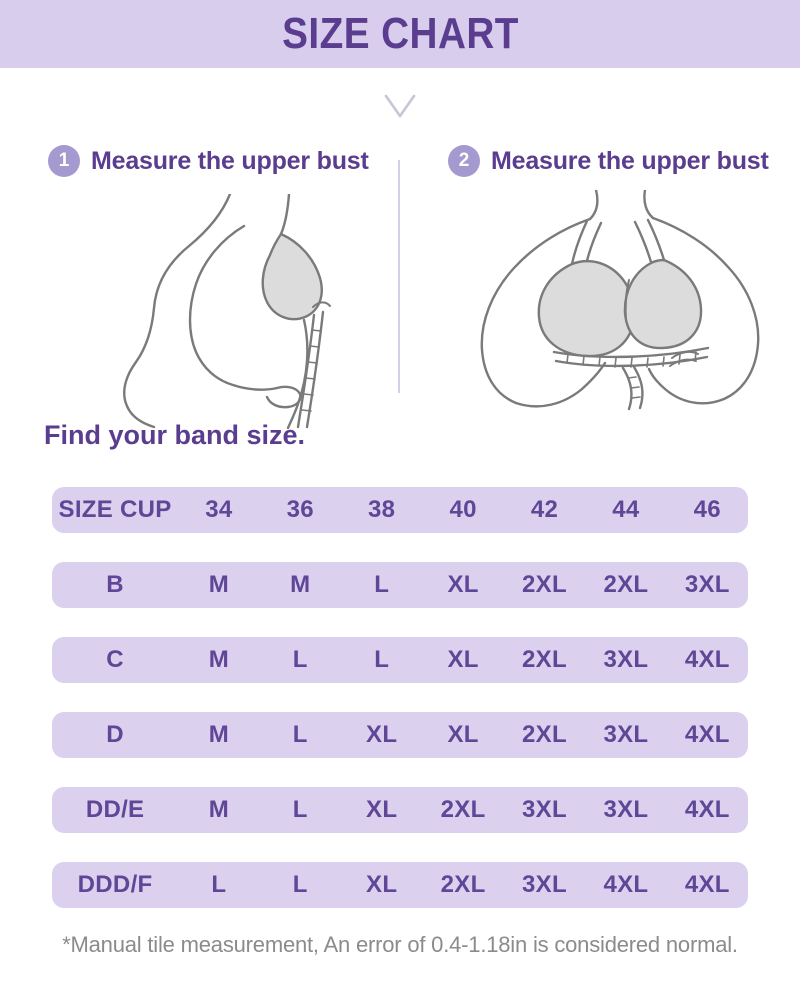 The width and height of the screenshot is (800, 1000). I want to click on step-1-label: Measure the upper bust, so click(230, 160).